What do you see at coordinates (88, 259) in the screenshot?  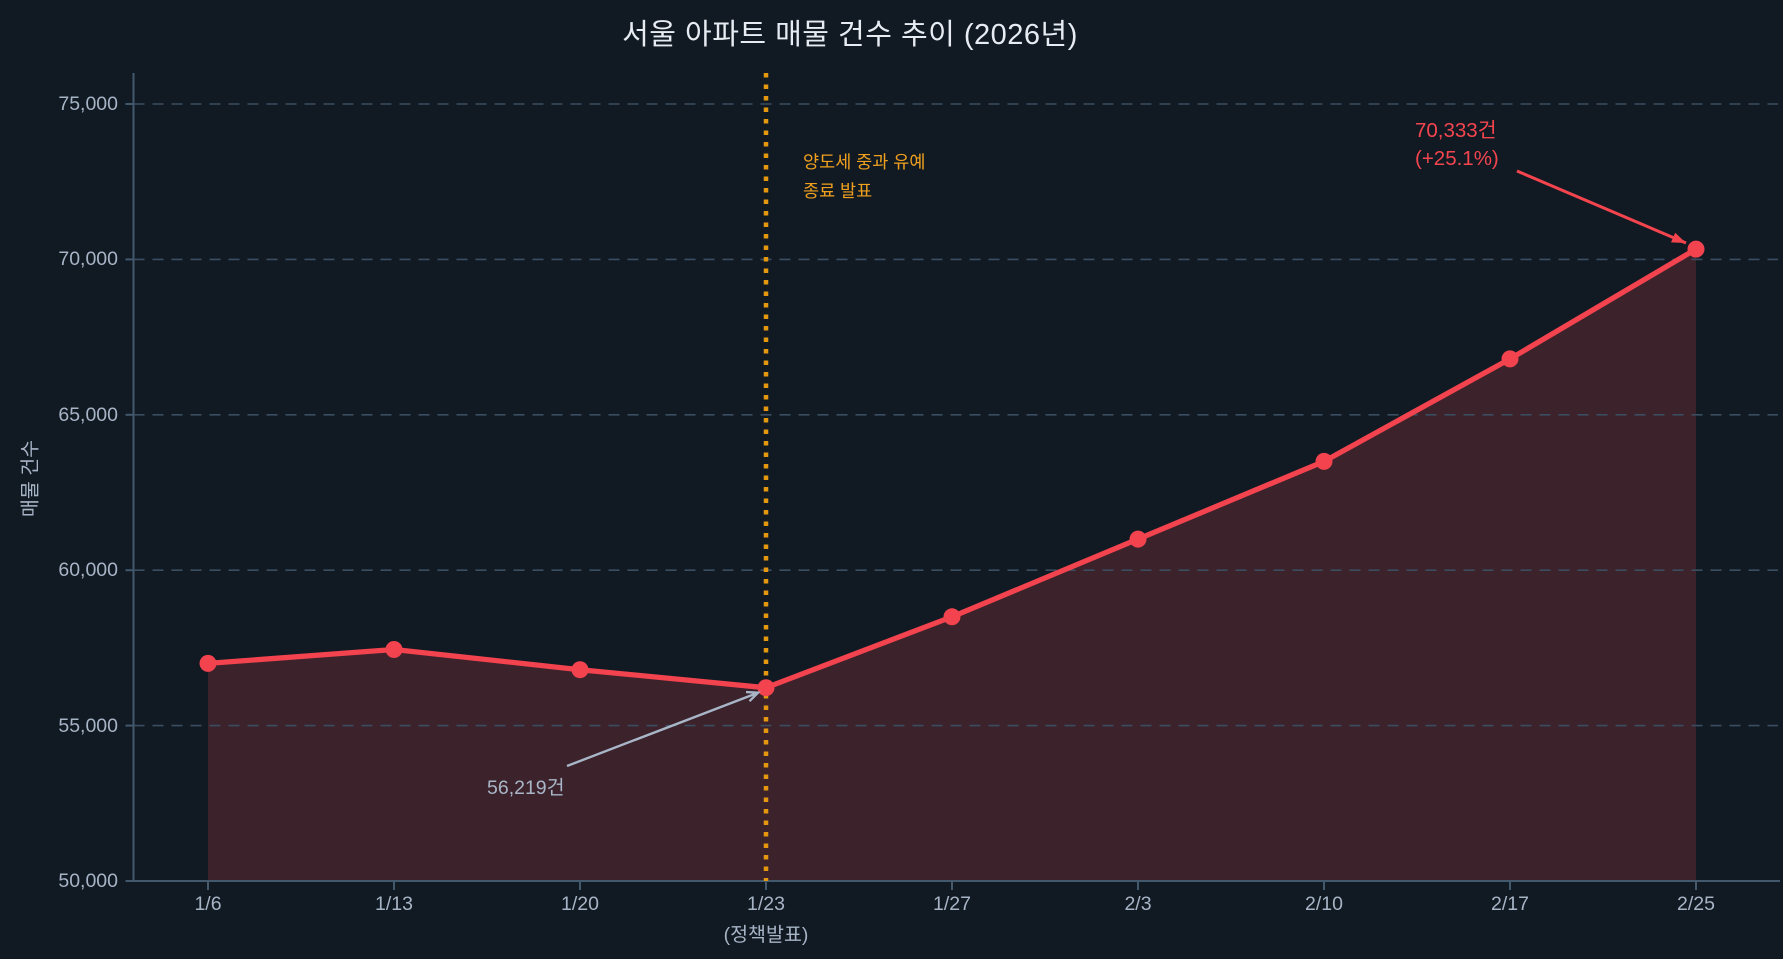 I see `y-tick-label: 70,000` at bounding box center [88, 259].